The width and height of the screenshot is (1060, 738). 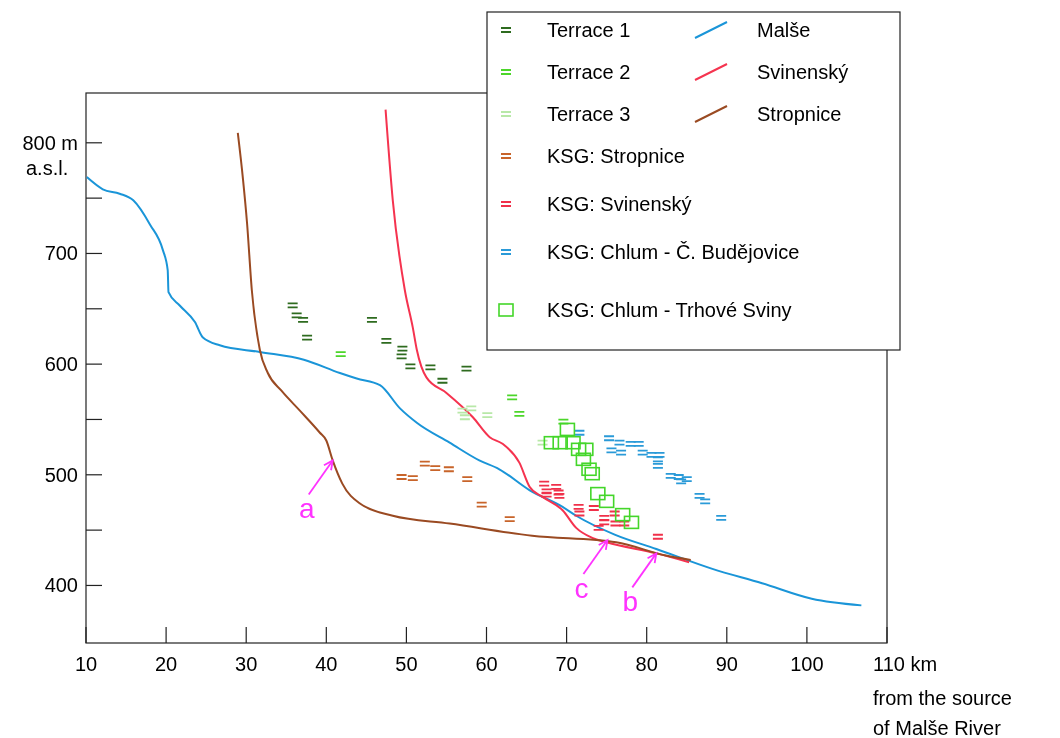 What do you see at coordinates (905, 664) in the screenshot?
I see `x-tick-label: 110 km` at bounding box center [905, 664].